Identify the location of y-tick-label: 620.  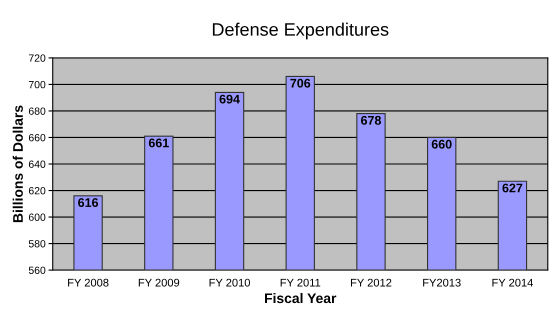
(37, 190).